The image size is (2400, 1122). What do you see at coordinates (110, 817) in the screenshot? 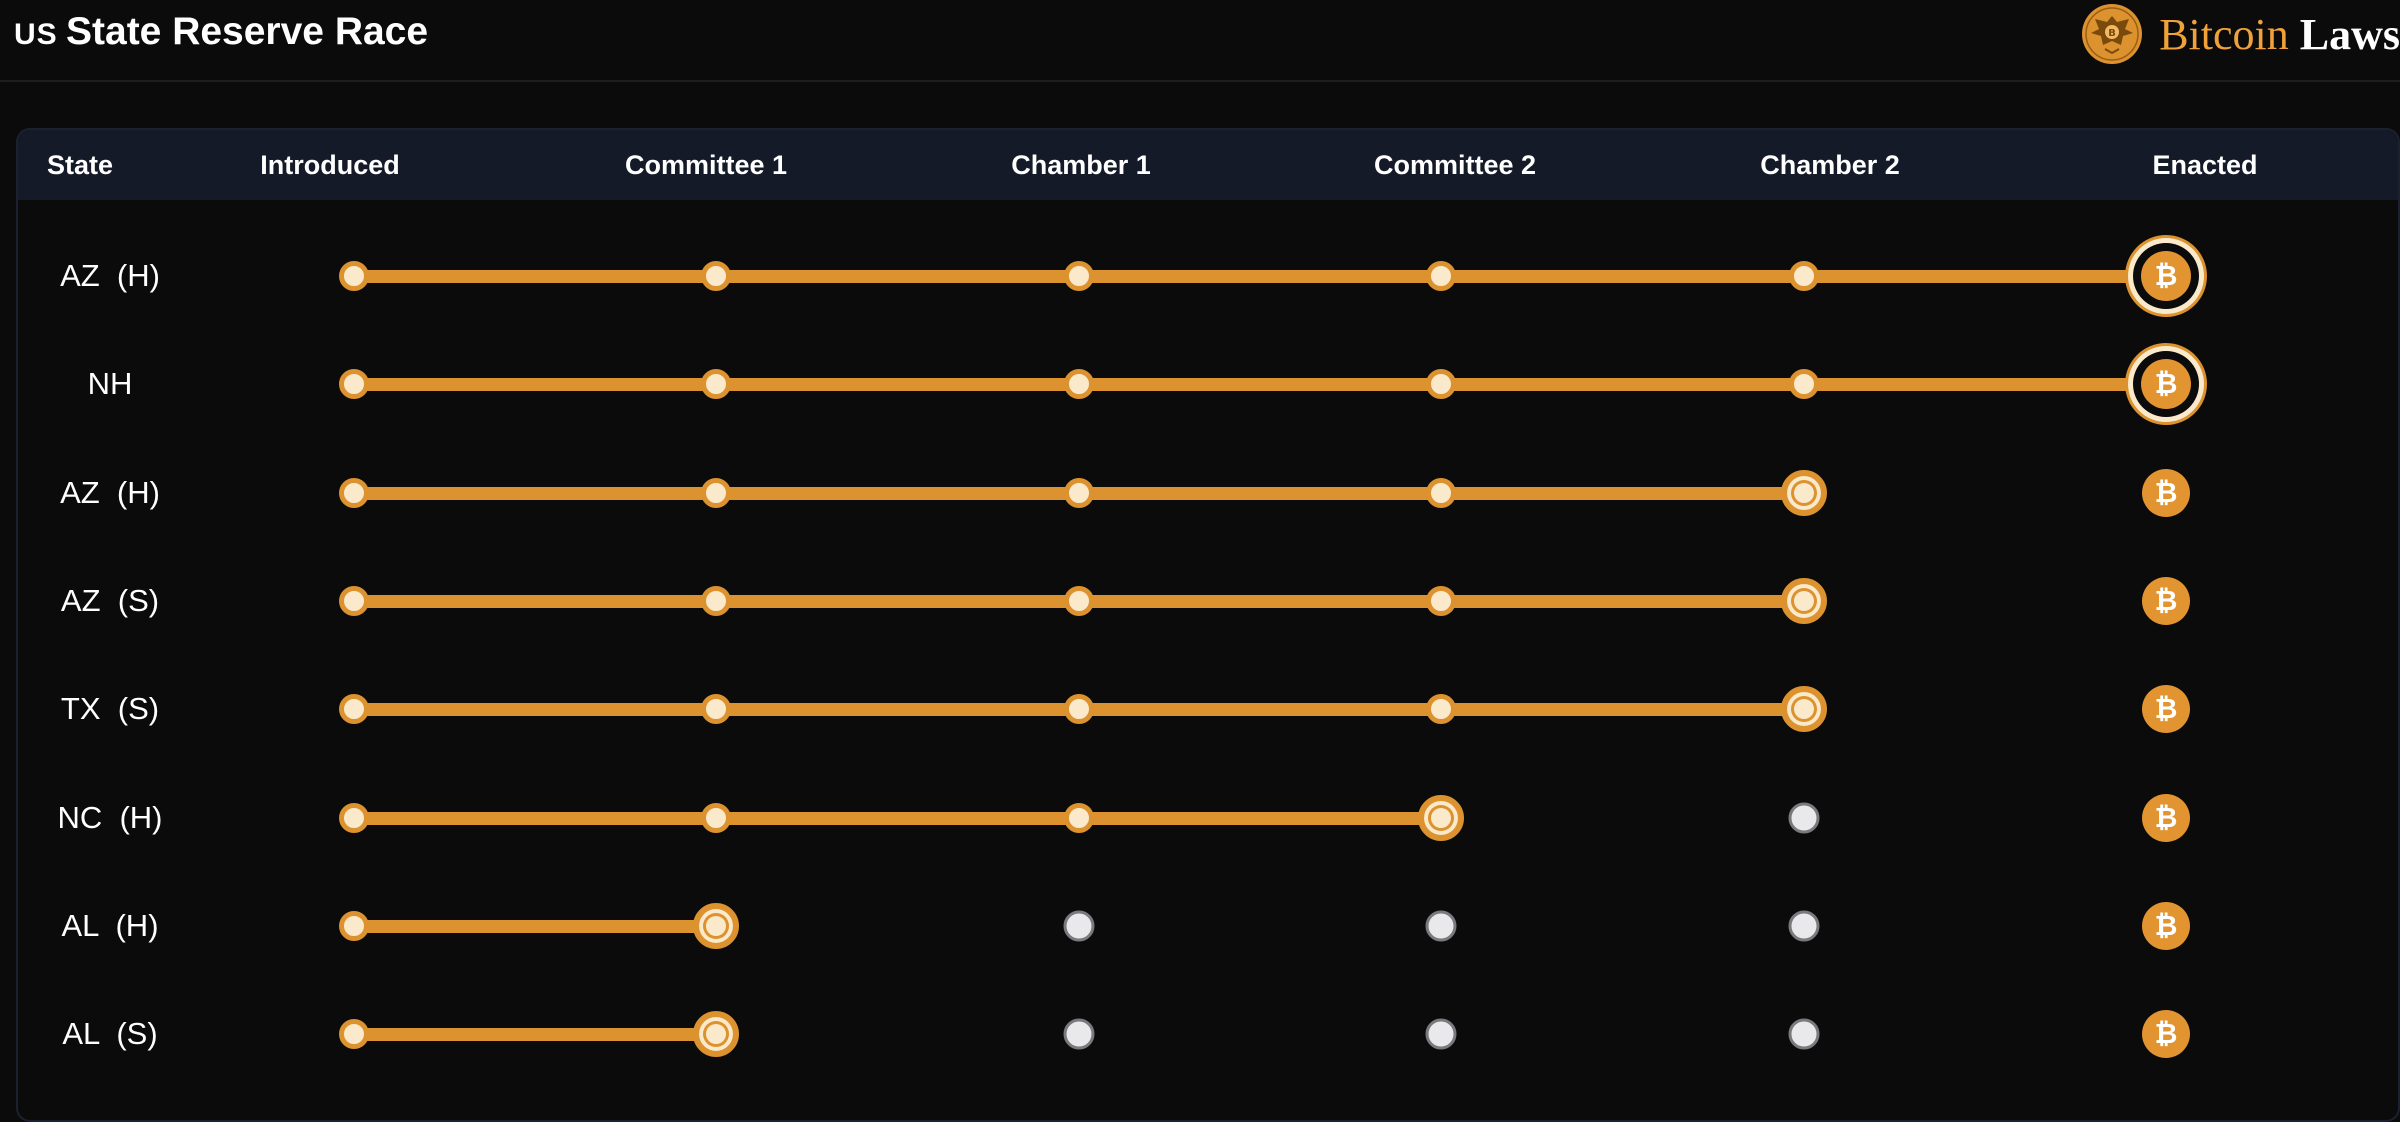
I see `state-label: NC (H)` at bounding box center [110, 817].